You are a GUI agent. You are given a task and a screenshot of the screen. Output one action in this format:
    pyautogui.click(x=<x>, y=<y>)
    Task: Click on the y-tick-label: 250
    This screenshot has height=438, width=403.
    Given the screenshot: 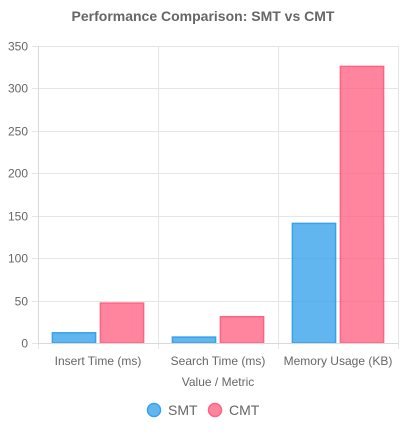 What is the action you would take?
    pyautogui.click(x=18, y=132)
    